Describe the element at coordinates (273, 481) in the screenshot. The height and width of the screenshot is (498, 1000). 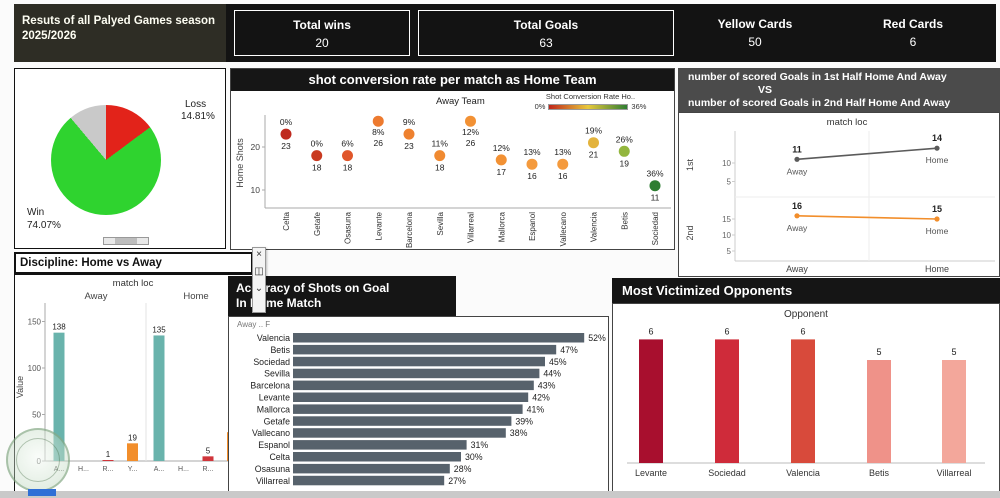
I see `team-label: Villarreal` at that location.